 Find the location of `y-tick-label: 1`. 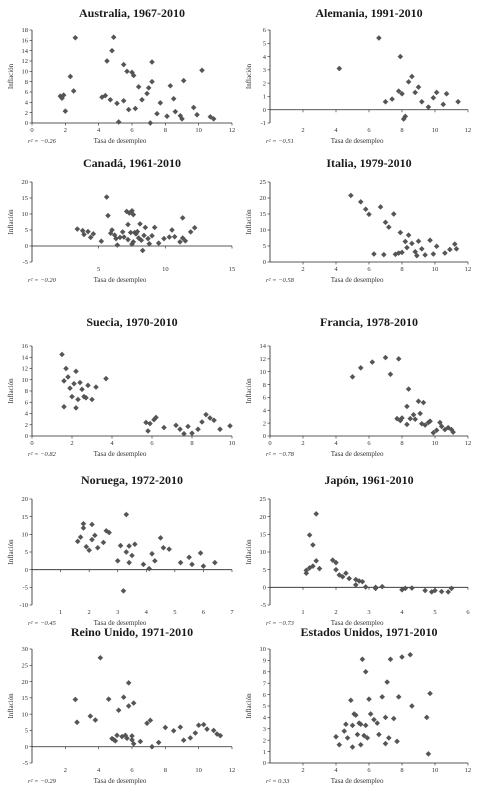

y-tick-label: 1 is located at coordinates (264, 97).